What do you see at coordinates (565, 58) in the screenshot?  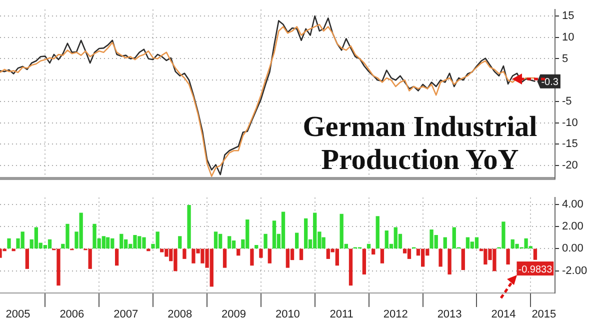 I see `y-tick-label: 5` at bounding box center [565, 58].